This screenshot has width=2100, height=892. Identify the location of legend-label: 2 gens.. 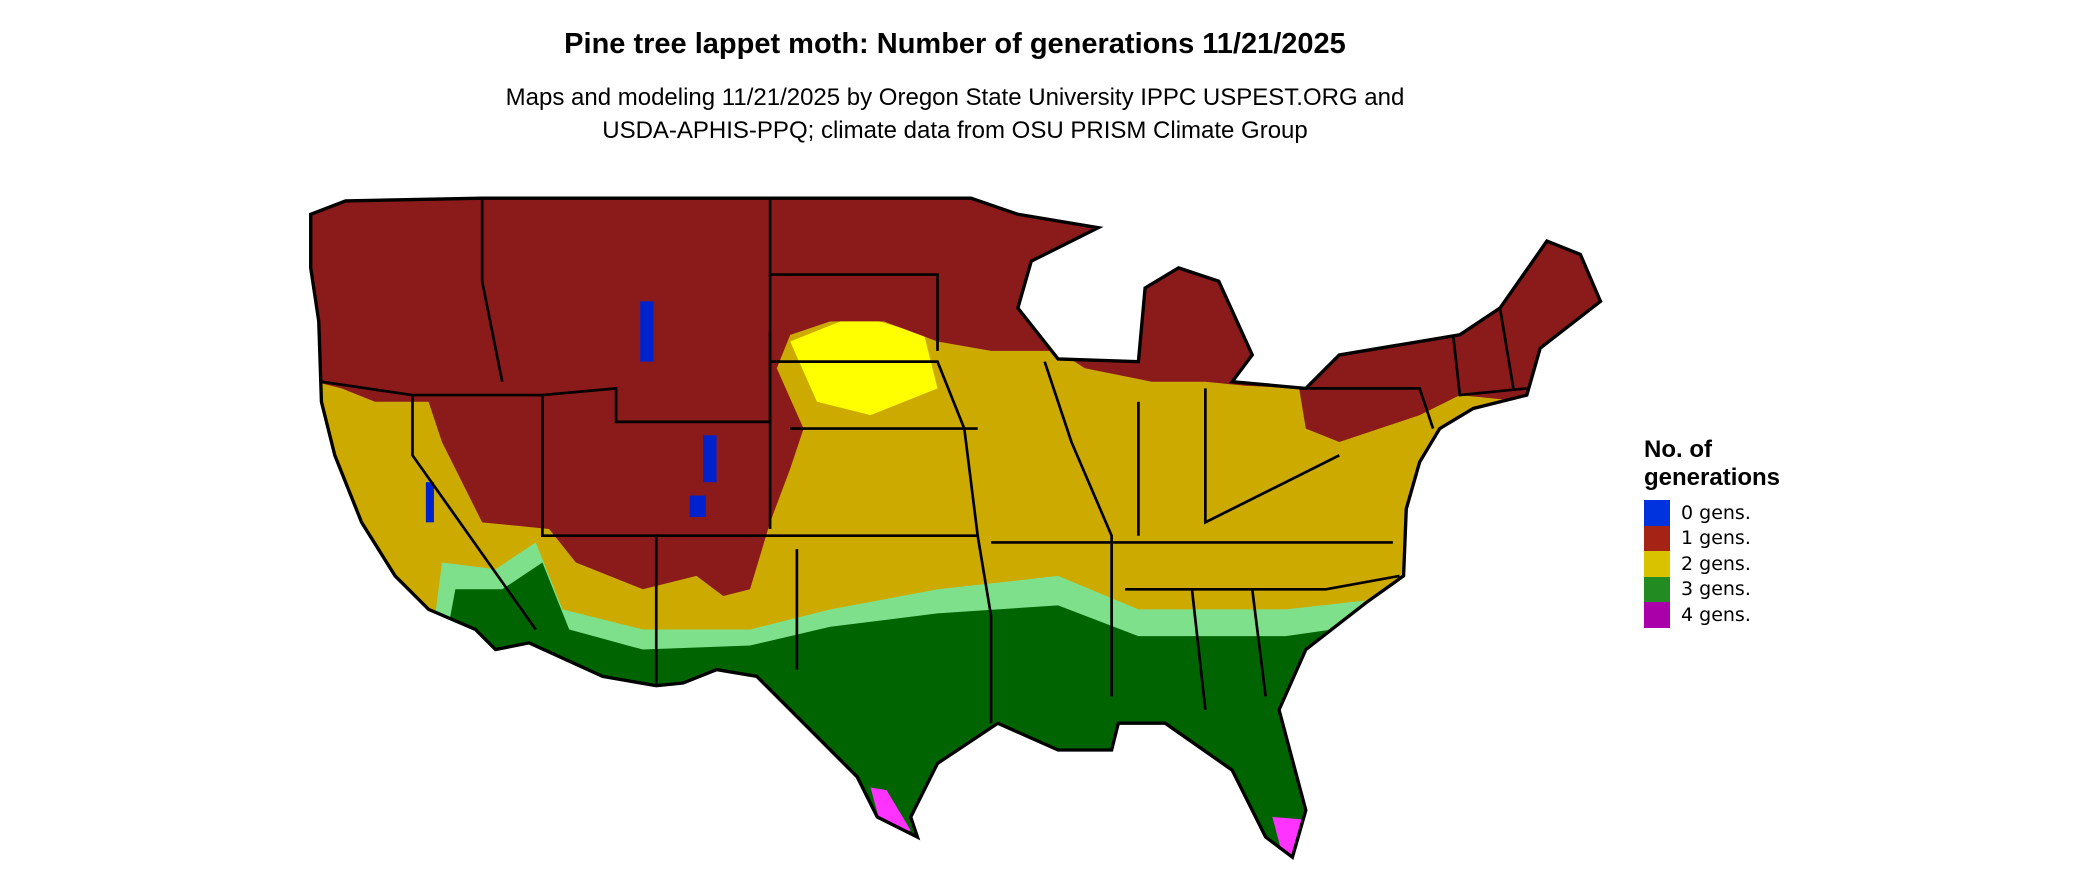
(1716, 563).